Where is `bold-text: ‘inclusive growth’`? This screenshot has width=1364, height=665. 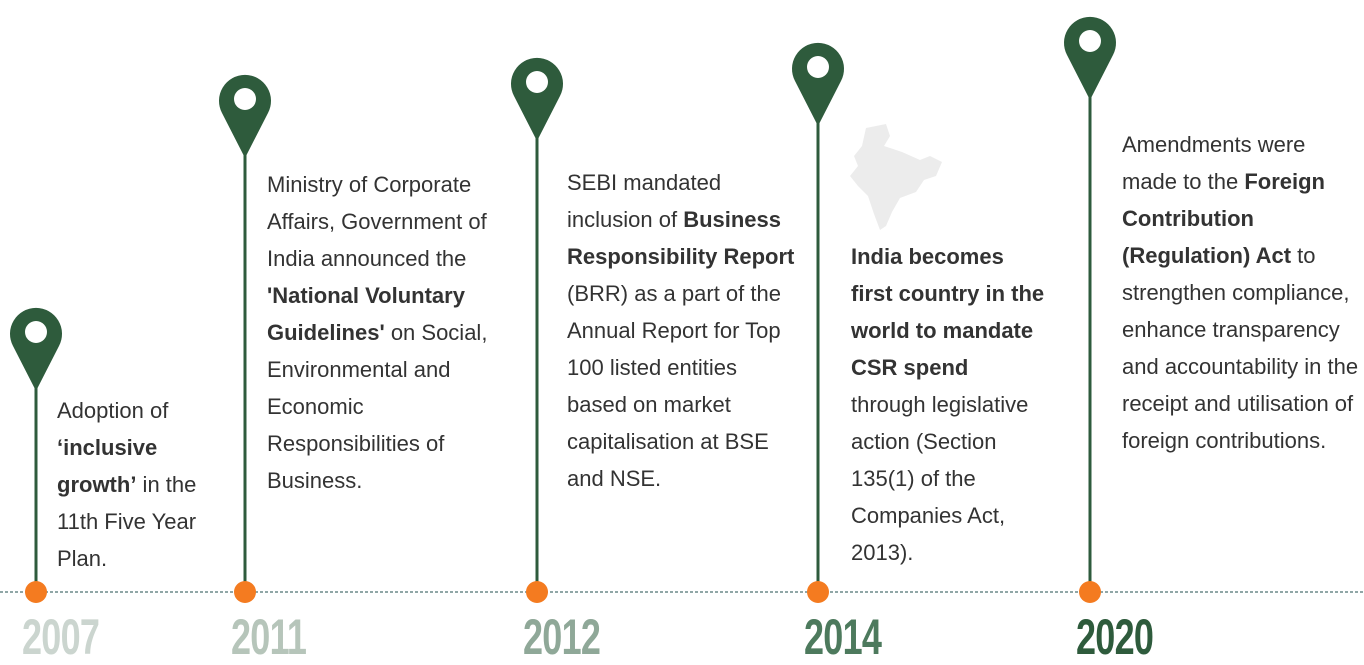
bold-text: ‘inclusive growth’ is located at coordinates (107, 466).